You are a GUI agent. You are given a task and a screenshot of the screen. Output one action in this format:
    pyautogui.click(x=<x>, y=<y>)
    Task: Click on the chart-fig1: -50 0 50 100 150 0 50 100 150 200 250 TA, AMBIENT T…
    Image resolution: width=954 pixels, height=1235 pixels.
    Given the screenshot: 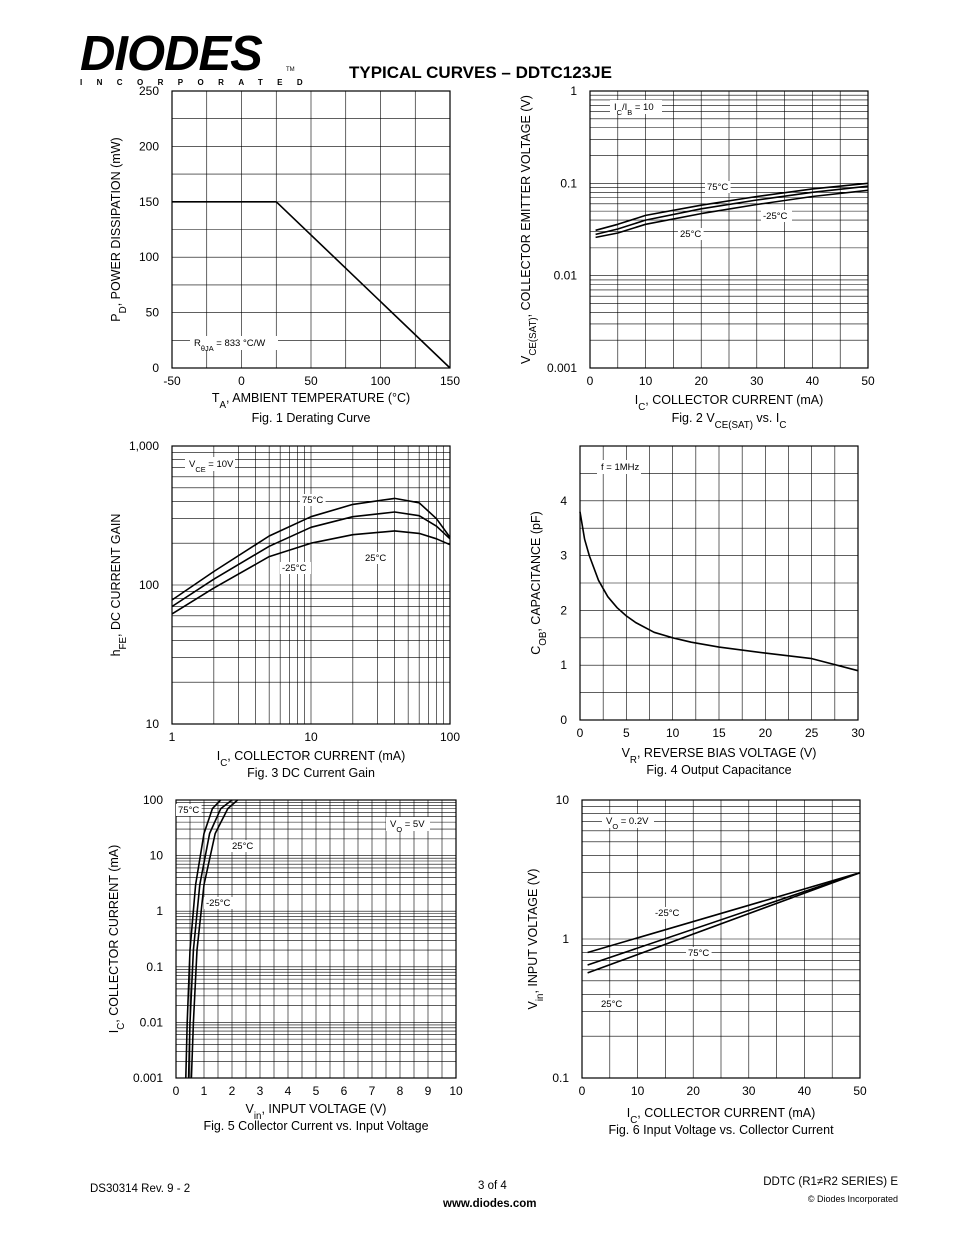 What is the action you would take?
    pyautogui.click(x=284, y=254)
    